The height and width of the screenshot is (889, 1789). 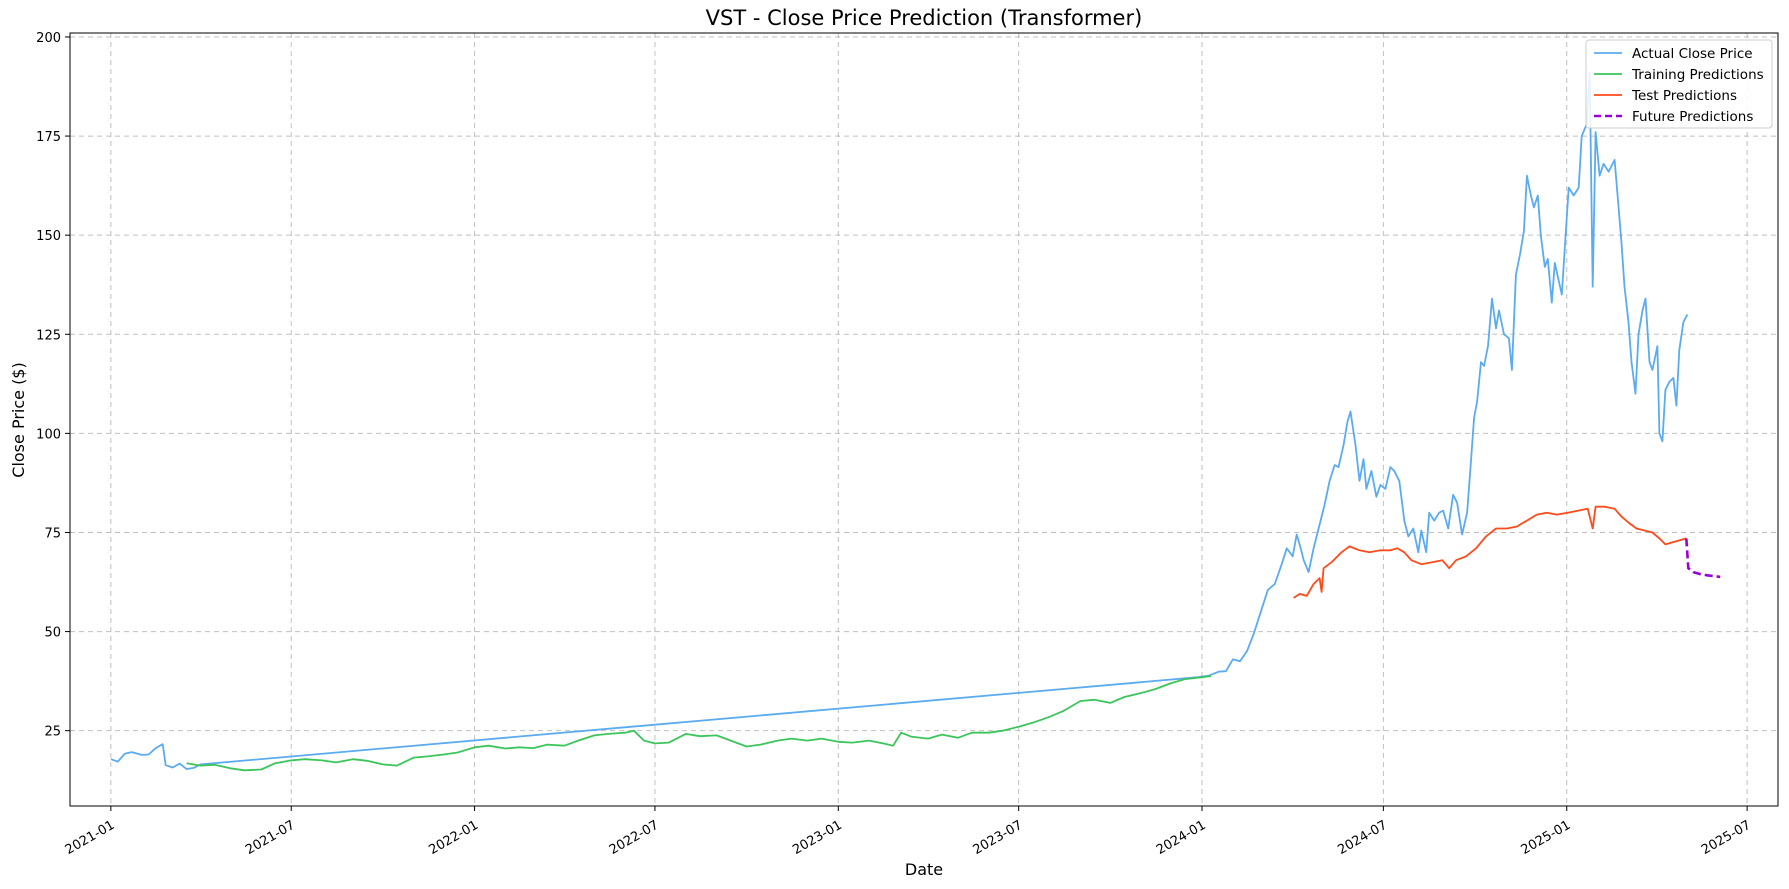 I want to click on y-tick-label: 175, so click(x=48, y=137).